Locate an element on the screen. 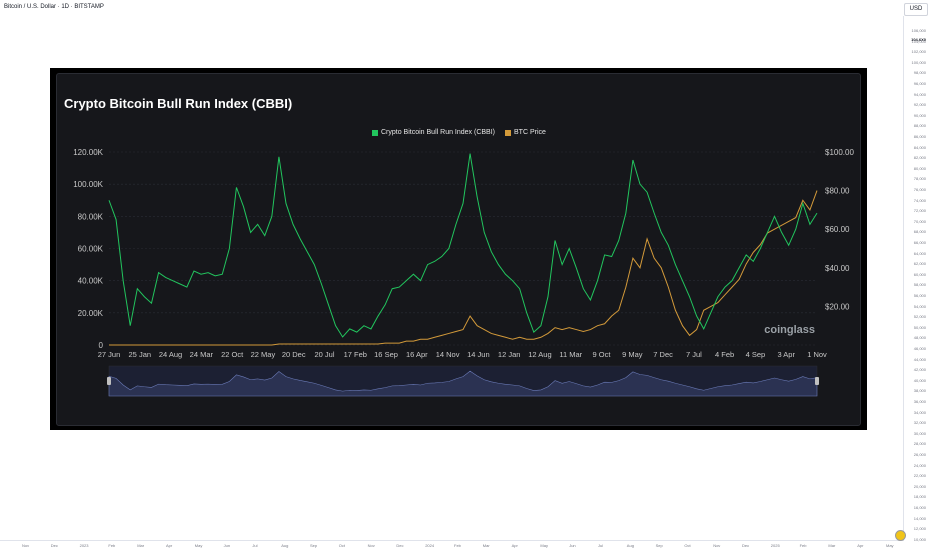 The height and width of the screenshot is (551, 932). symbol-title: Bitcoin / U.S. Dollar · 1D · BITSTAMP is located at coordinates (54, 7).